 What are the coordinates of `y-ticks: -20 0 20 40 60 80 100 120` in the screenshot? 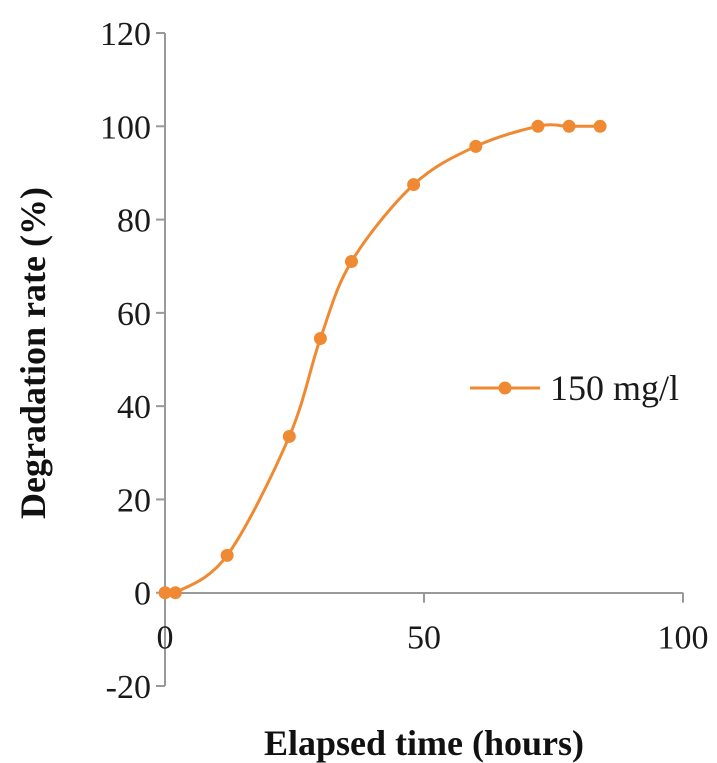 It's located at (132, 361).